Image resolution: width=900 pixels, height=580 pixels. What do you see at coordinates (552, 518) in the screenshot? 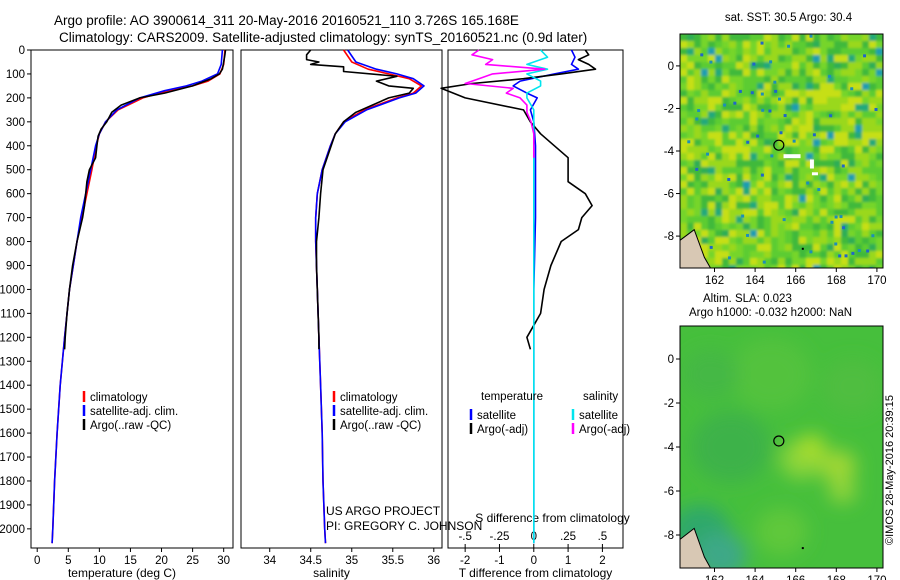
I see `x2-axis-label: S difference from climatology` at bounding box center [552, 518].